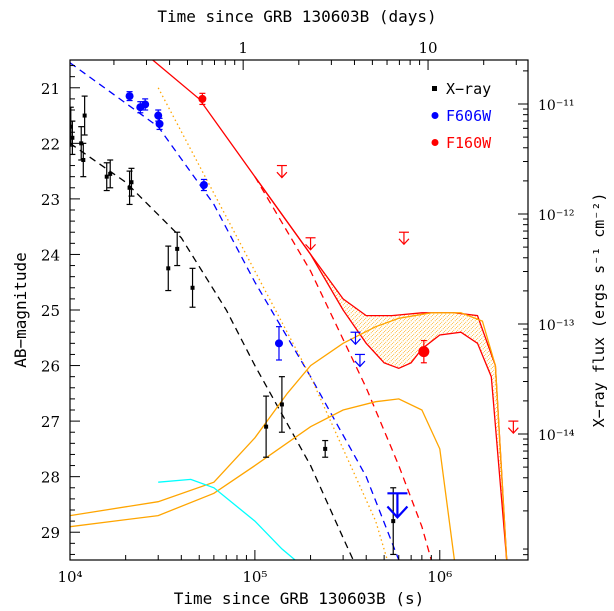  Describe the element at coordinates (254, 577) in the screenshot. I see `x-tick-label: 10⁵` at that location.